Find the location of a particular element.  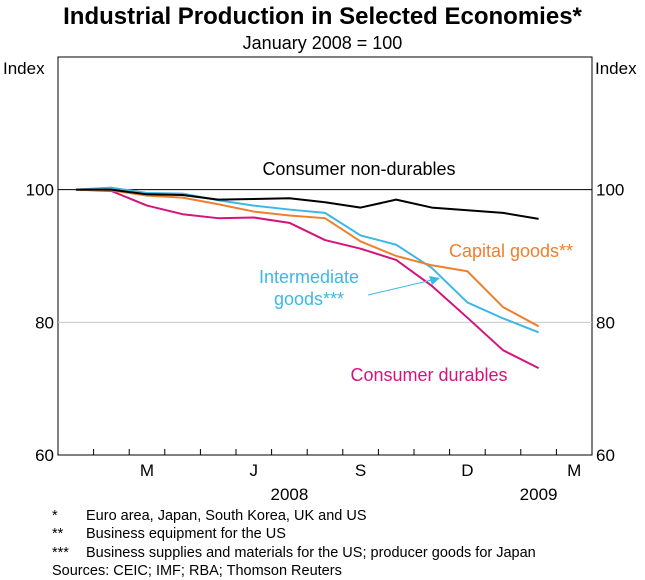

footnote-text: Euro area, Japan, South Korea, UK and US is located at coordinates (226, 516).